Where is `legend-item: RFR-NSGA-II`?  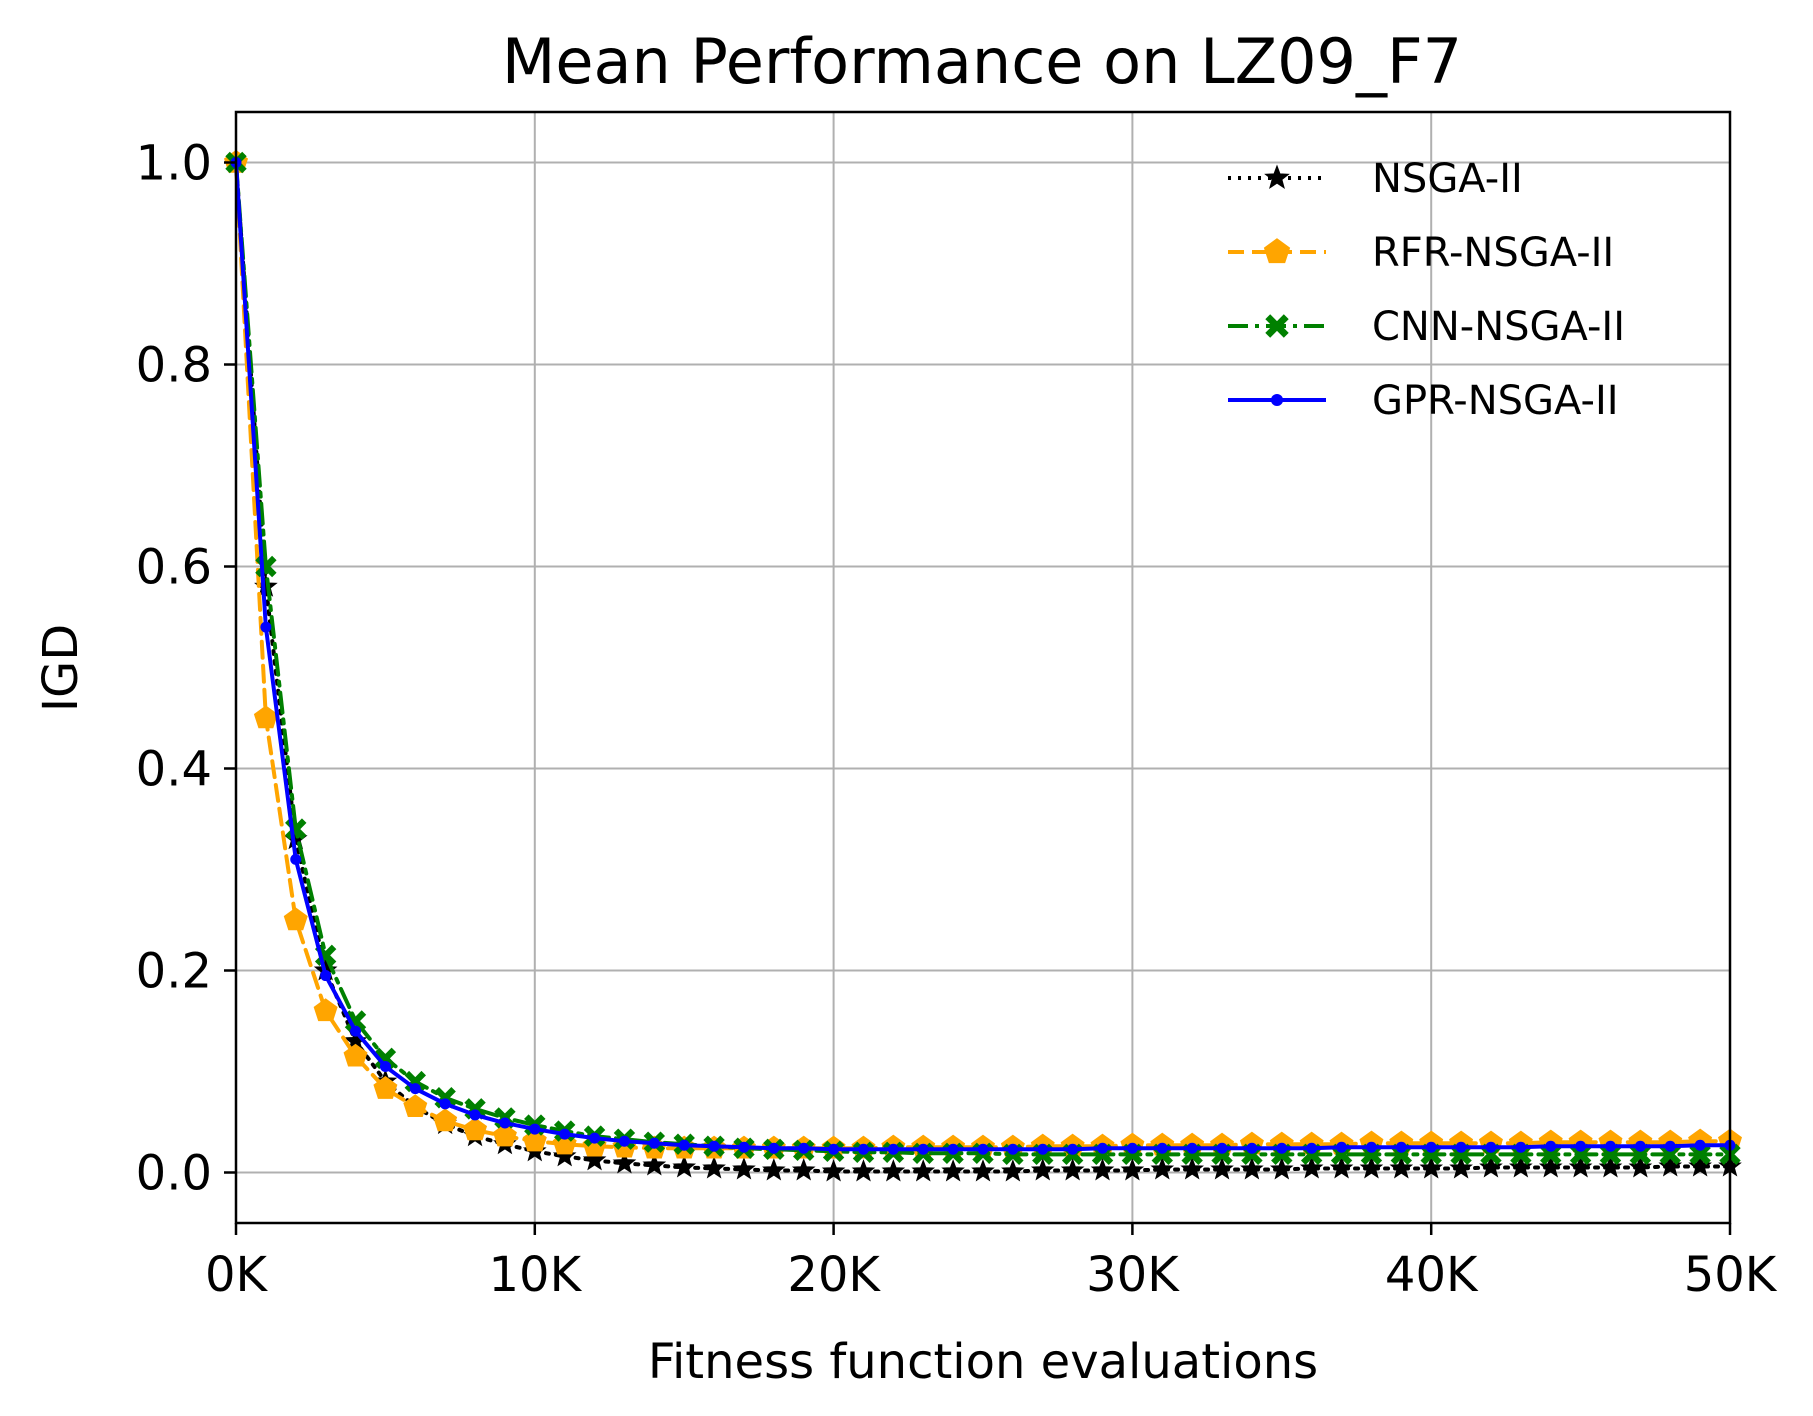 legend-item: RFR-NSGA-II is located at coordinates (1421, 253).